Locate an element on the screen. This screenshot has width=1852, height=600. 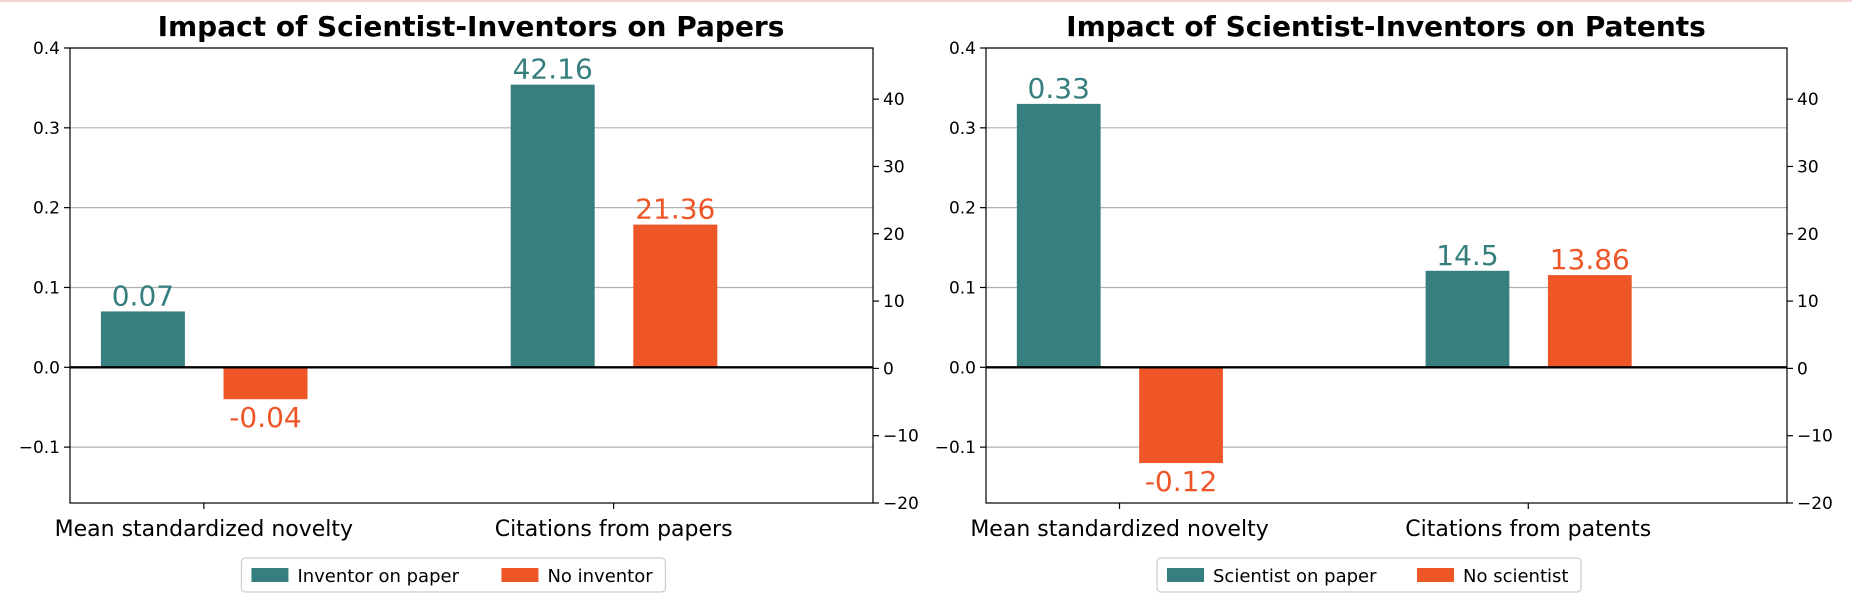
data-label: -0.04 is located at coordinates (265, 417).